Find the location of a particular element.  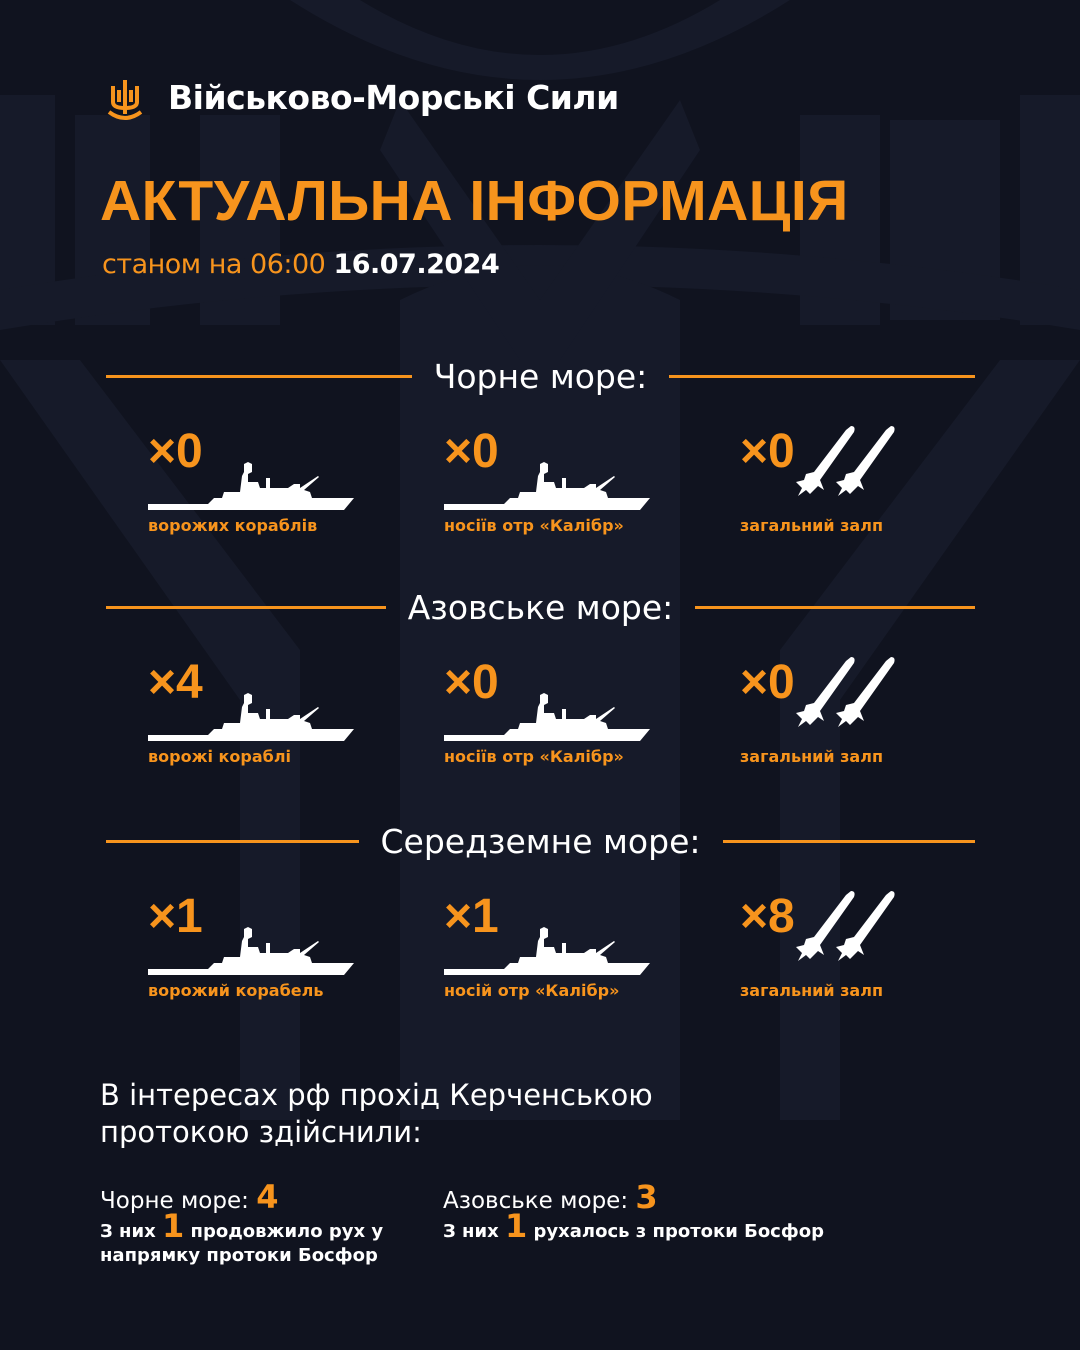

sea-name: Азовське море: is located at coordinates (540, 607).